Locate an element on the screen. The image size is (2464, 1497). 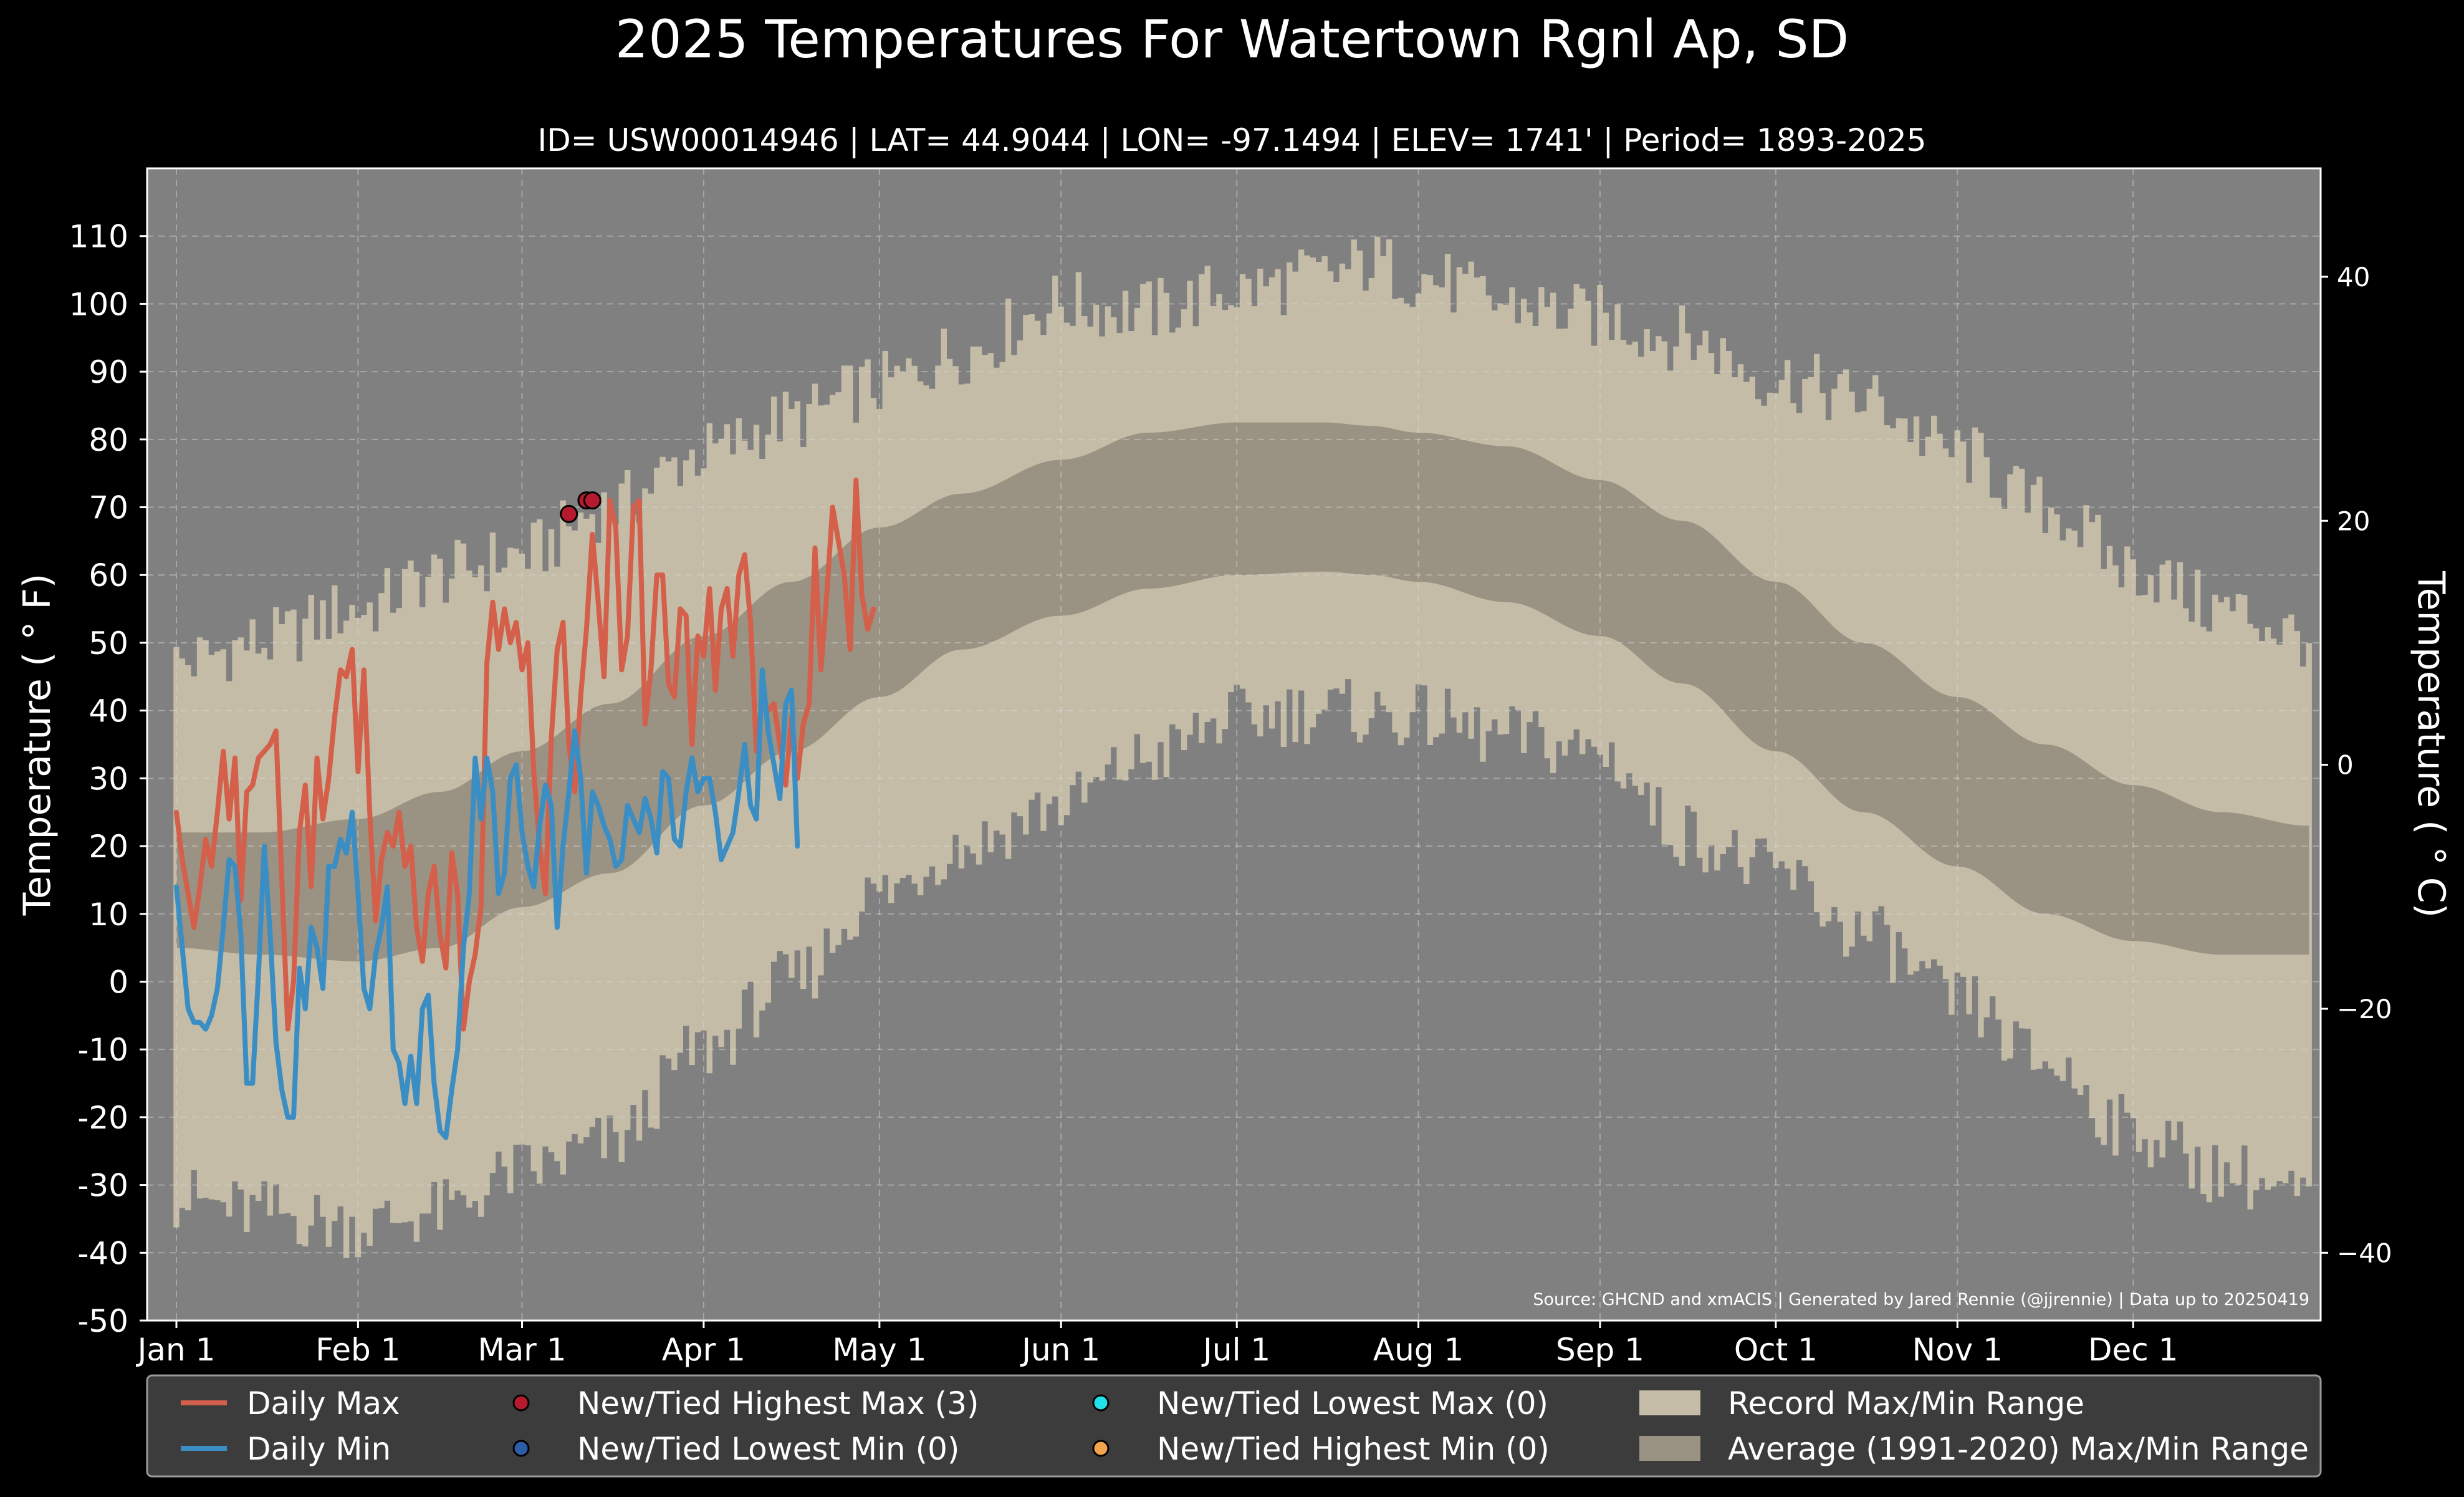
y-tick-label: 50 is located at coordinates (109, 643).